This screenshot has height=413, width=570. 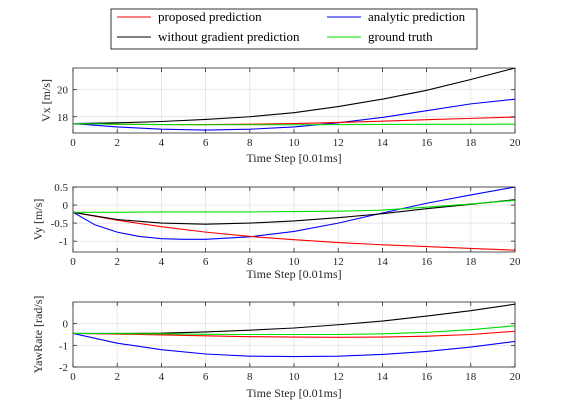 I want to click on legend-entry: ground truth, so click(x=380, y=36).